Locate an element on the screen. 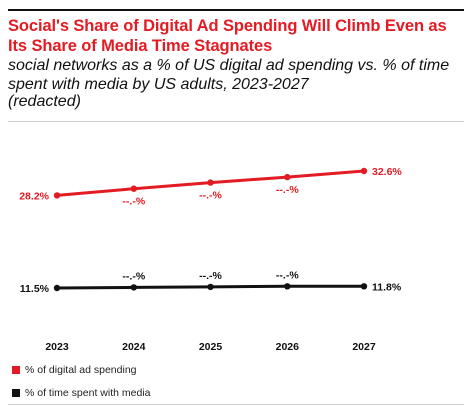 This screenshot has height=409, width=474. chart-subtitle-note: (redacted) is located at coordinates (44, 101).